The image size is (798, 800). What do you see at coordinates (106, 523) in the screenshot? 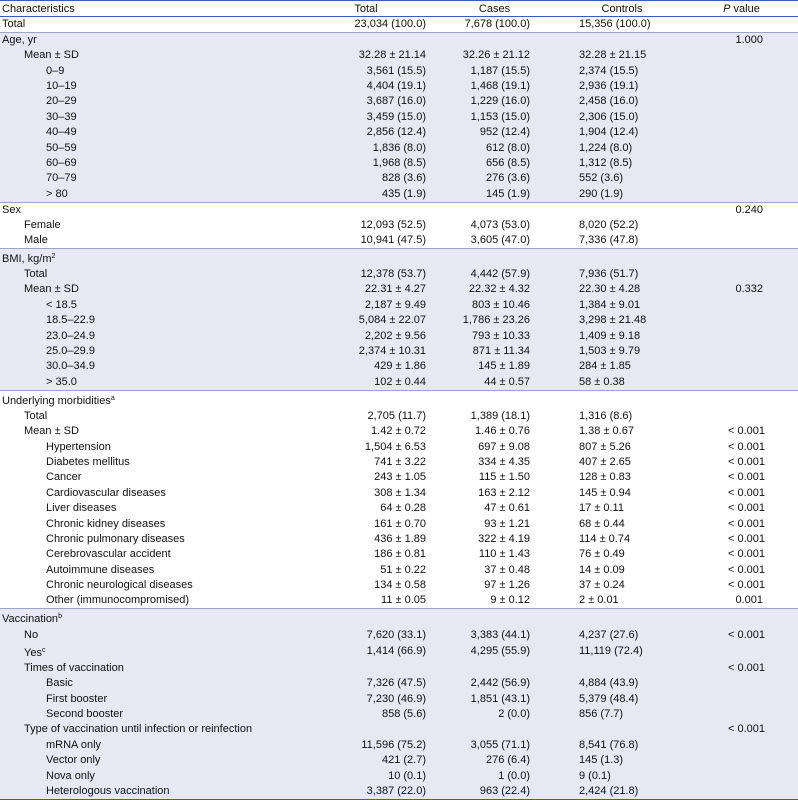
I see `row-label-text: Chronic kidney diseases` at bounding box center [106, 523].